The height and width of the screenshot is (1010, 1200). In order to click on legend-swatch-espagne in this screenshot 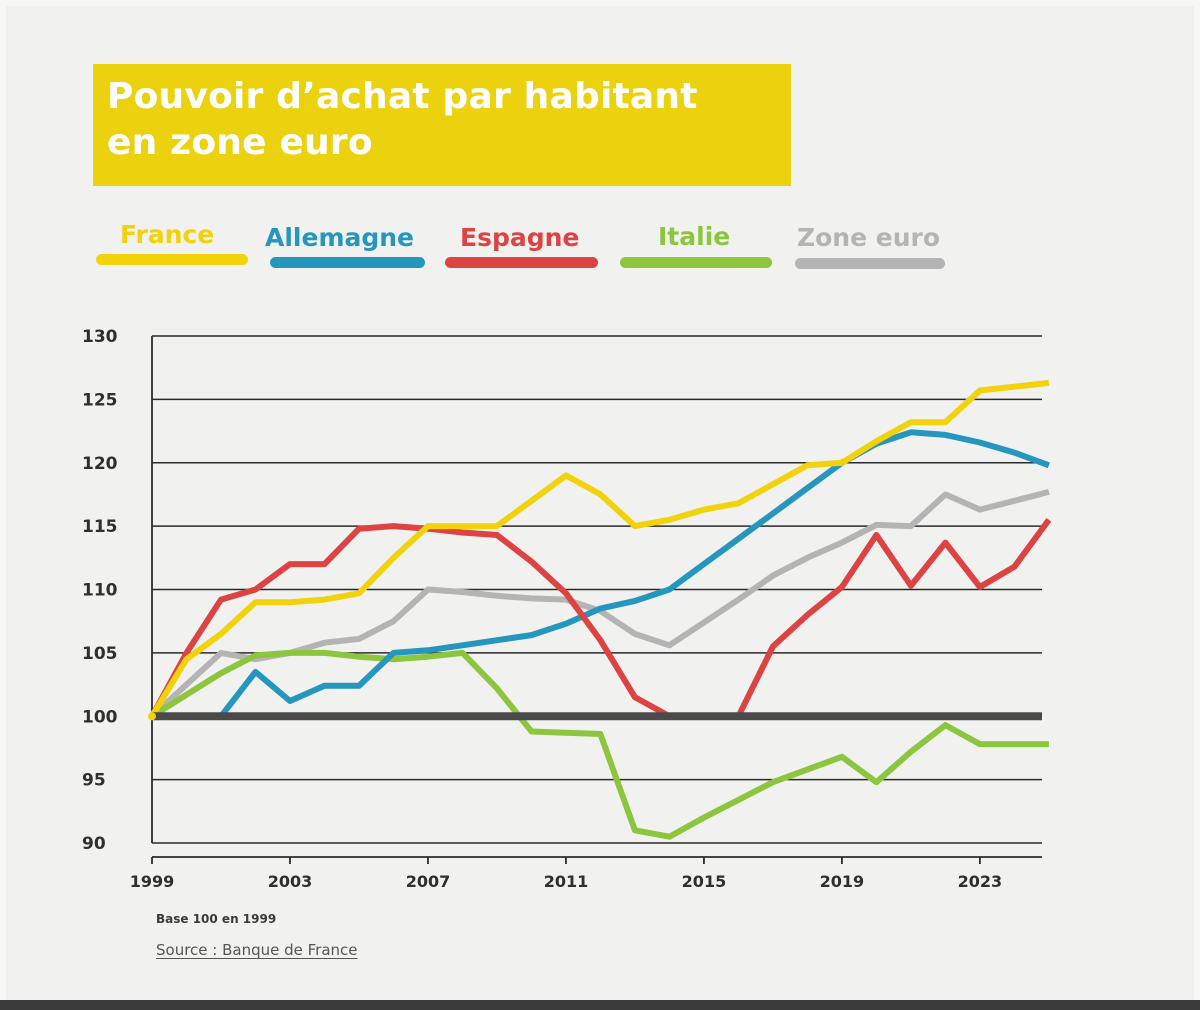, I will do `click(521, 262)`.